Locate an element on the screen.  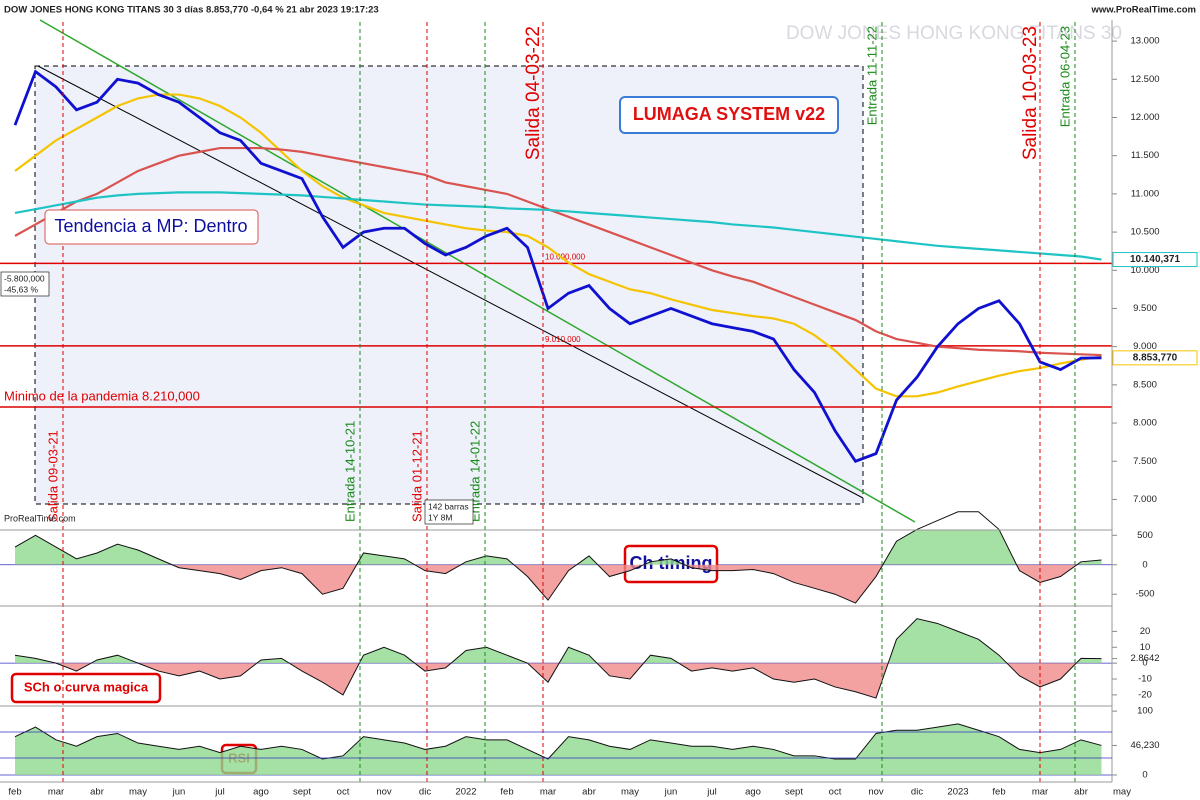
y-tick-label: 10 is located at coordinates (1145, 647).